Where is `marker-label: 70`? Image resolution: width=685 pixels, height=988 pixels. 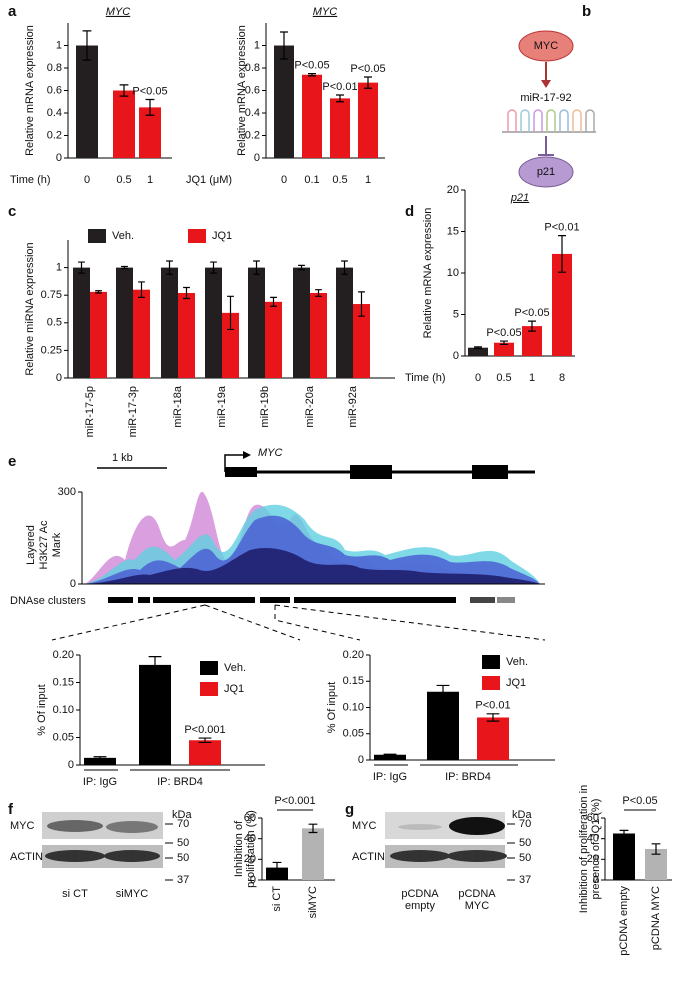 marker-label: 70 is located at coordinates (525, 824).